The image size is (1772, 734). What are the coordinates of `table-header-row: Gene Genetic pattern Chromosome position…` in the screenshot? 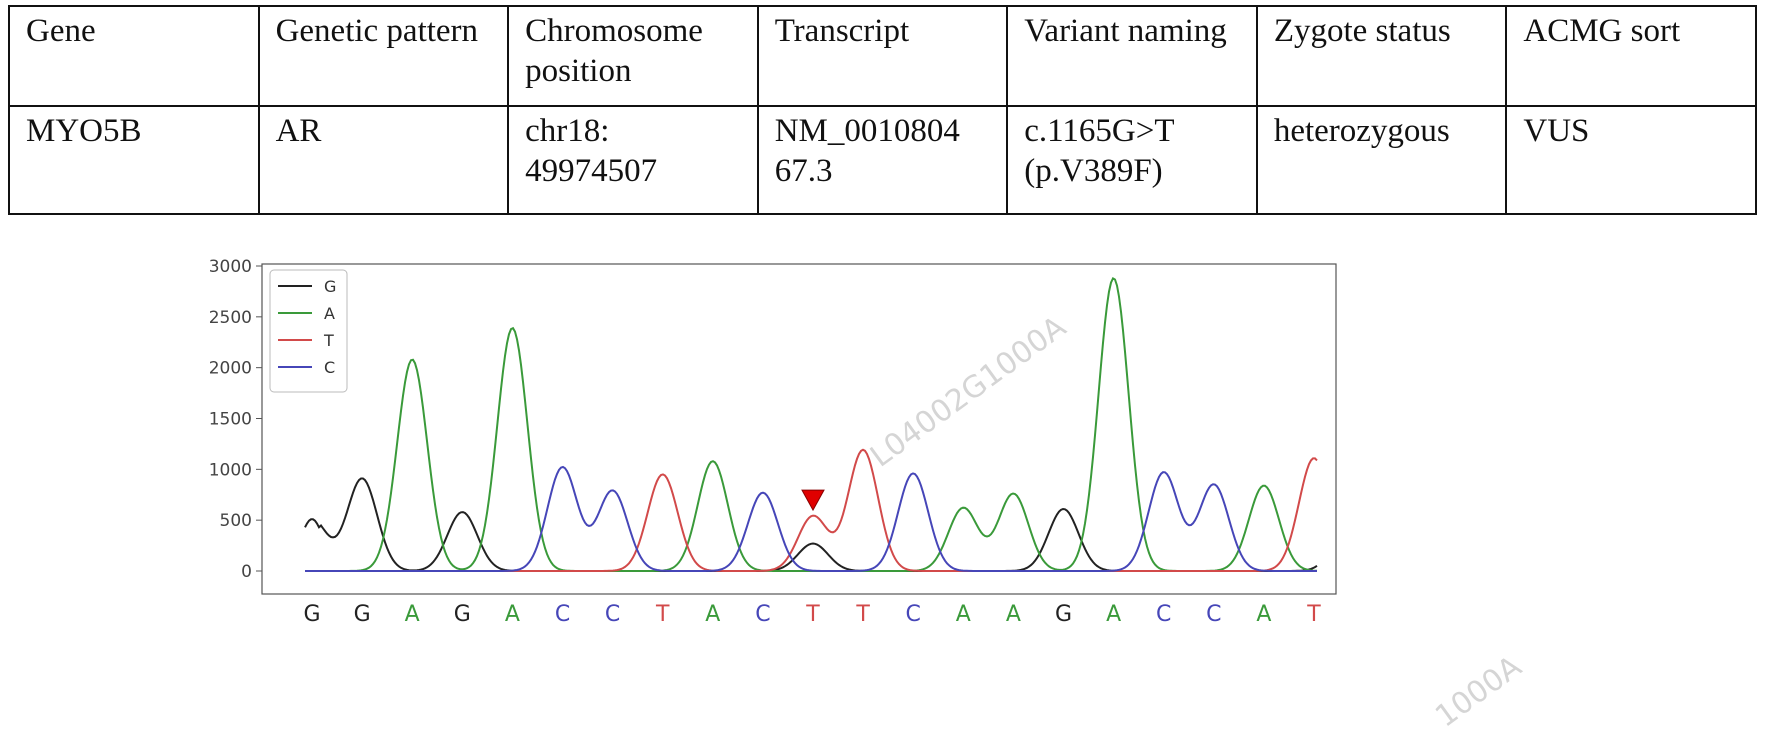 It's located at (882, 56).